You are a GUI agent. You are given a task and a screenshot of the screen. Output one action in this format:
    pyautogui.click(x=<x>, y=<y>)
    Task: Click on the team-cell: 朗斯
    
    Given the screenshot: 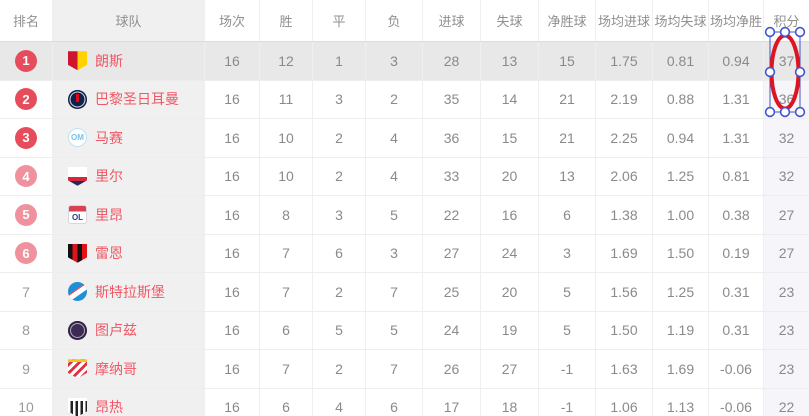 What is the action you would take?
    pyautogui.click(x=129, y=61)
    